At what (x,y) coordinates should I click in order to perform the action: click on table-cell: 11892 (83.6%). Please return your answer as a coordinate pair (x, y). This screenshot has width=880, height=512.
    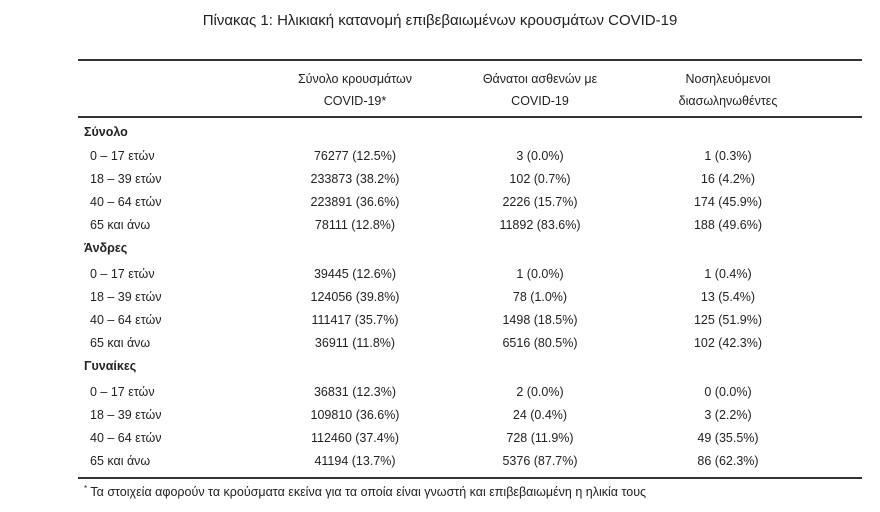
    Looking at the image, I should click on (540, 225).